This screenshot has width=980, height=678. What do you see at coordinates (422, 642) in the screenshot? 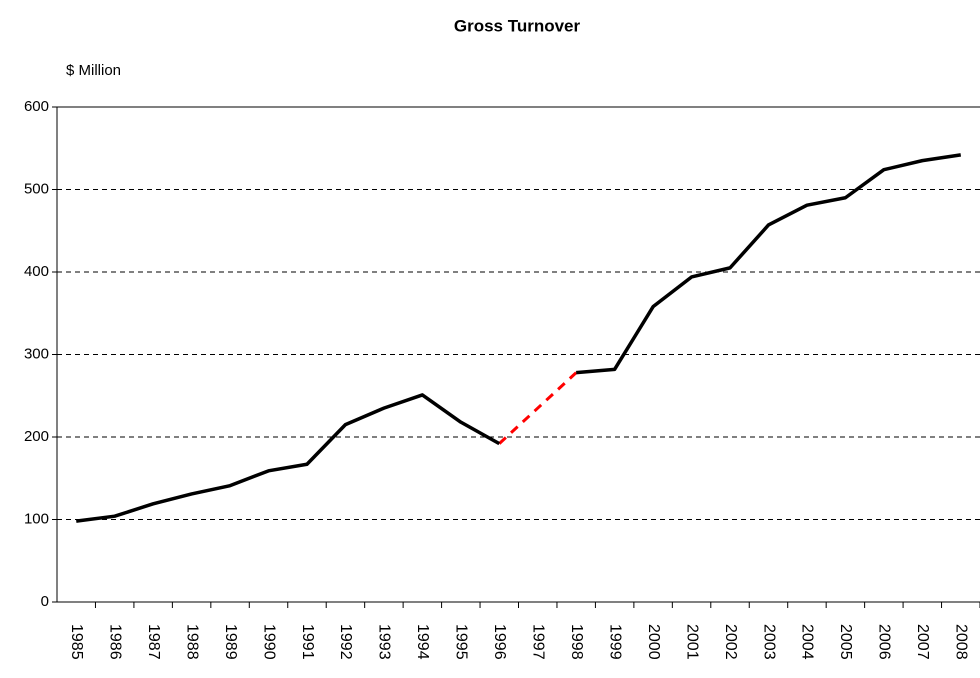
I see `x-tick-label: 1994` at bounding box center [422, 642].